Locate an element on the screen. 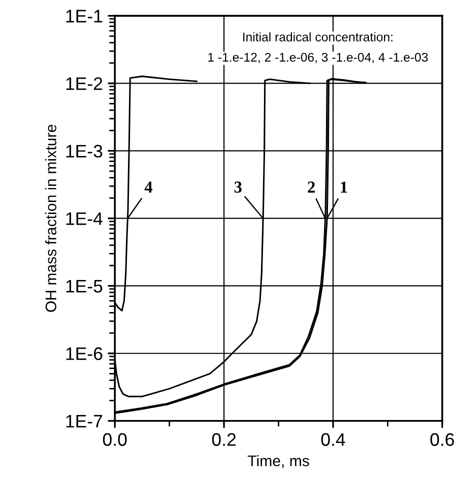  x-tick-label: 0.2 is located at coordinates (224, 439).